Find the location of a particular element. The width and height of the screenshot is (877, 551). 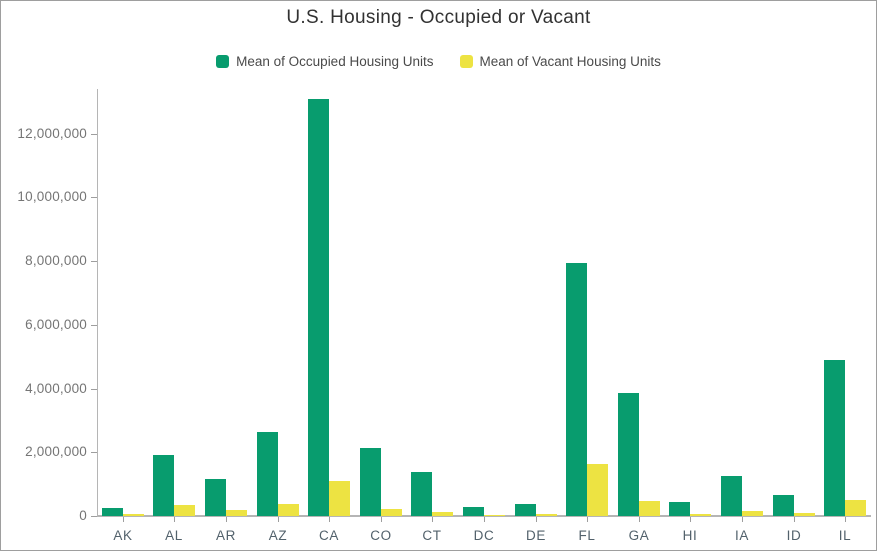

bar-vacant-AR is located at coordinates (236, 513).